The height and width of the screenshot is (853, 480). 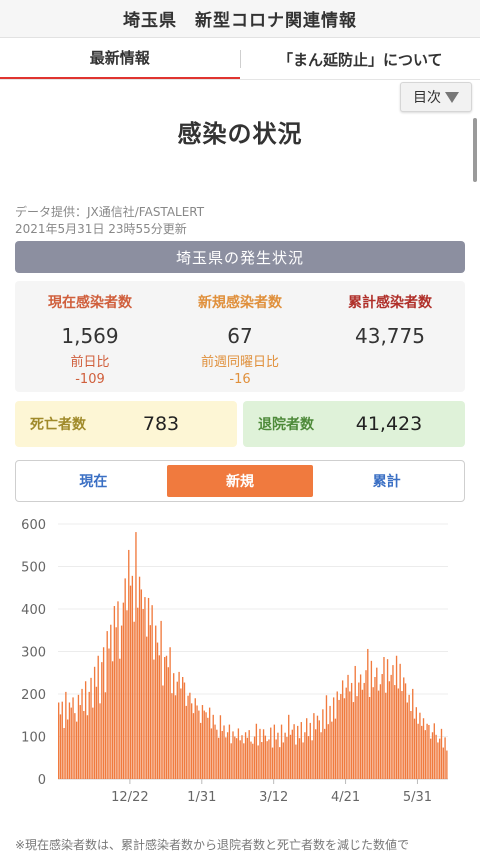 What do you see at coordinates (386, 482) in the screenshot?
I see `segment-total: 累計` at bounding box center [386, 482].